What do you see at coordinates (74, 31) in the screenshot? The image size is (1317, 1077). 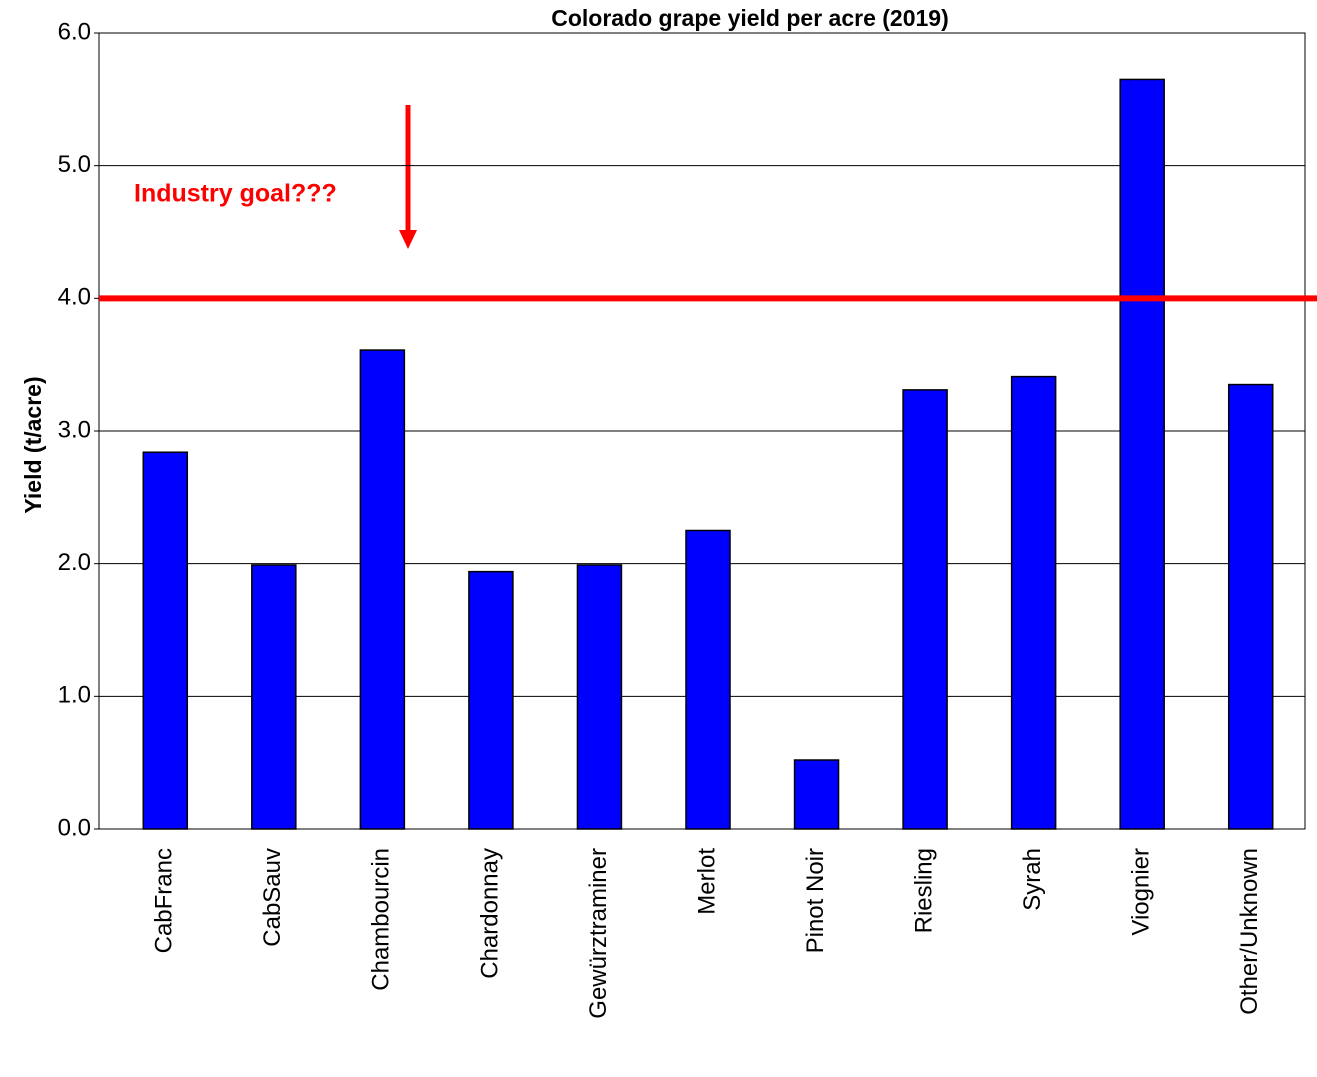 I see `y-tick-label: 6.0` at bounding box center [74, 31].